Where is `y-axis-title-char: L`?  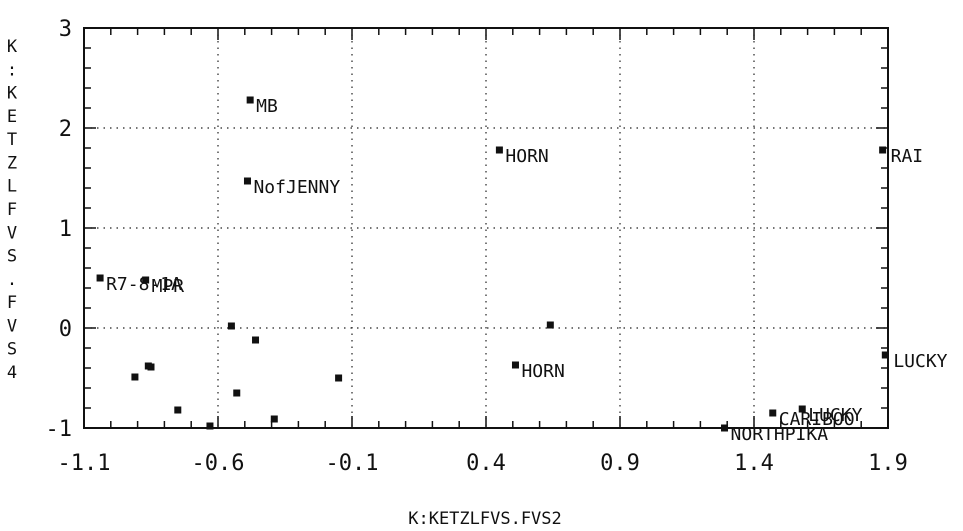 y-axis-title-char: L is located at coordinates (12, 187).